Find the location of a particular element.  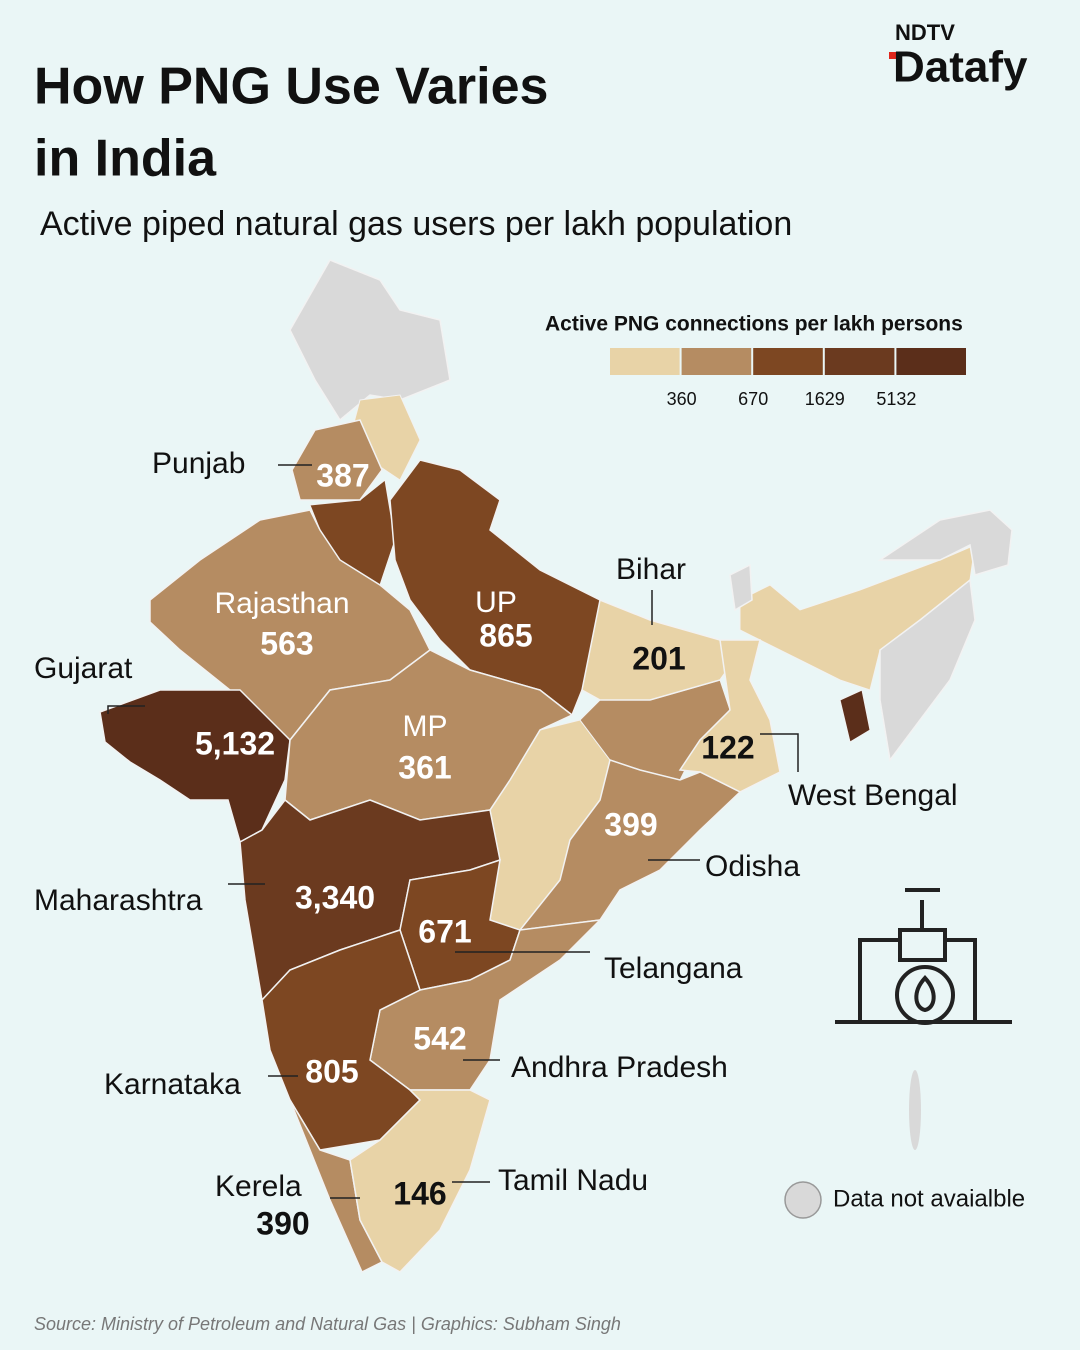

state-name: MP is located at coordinates (425, 726).